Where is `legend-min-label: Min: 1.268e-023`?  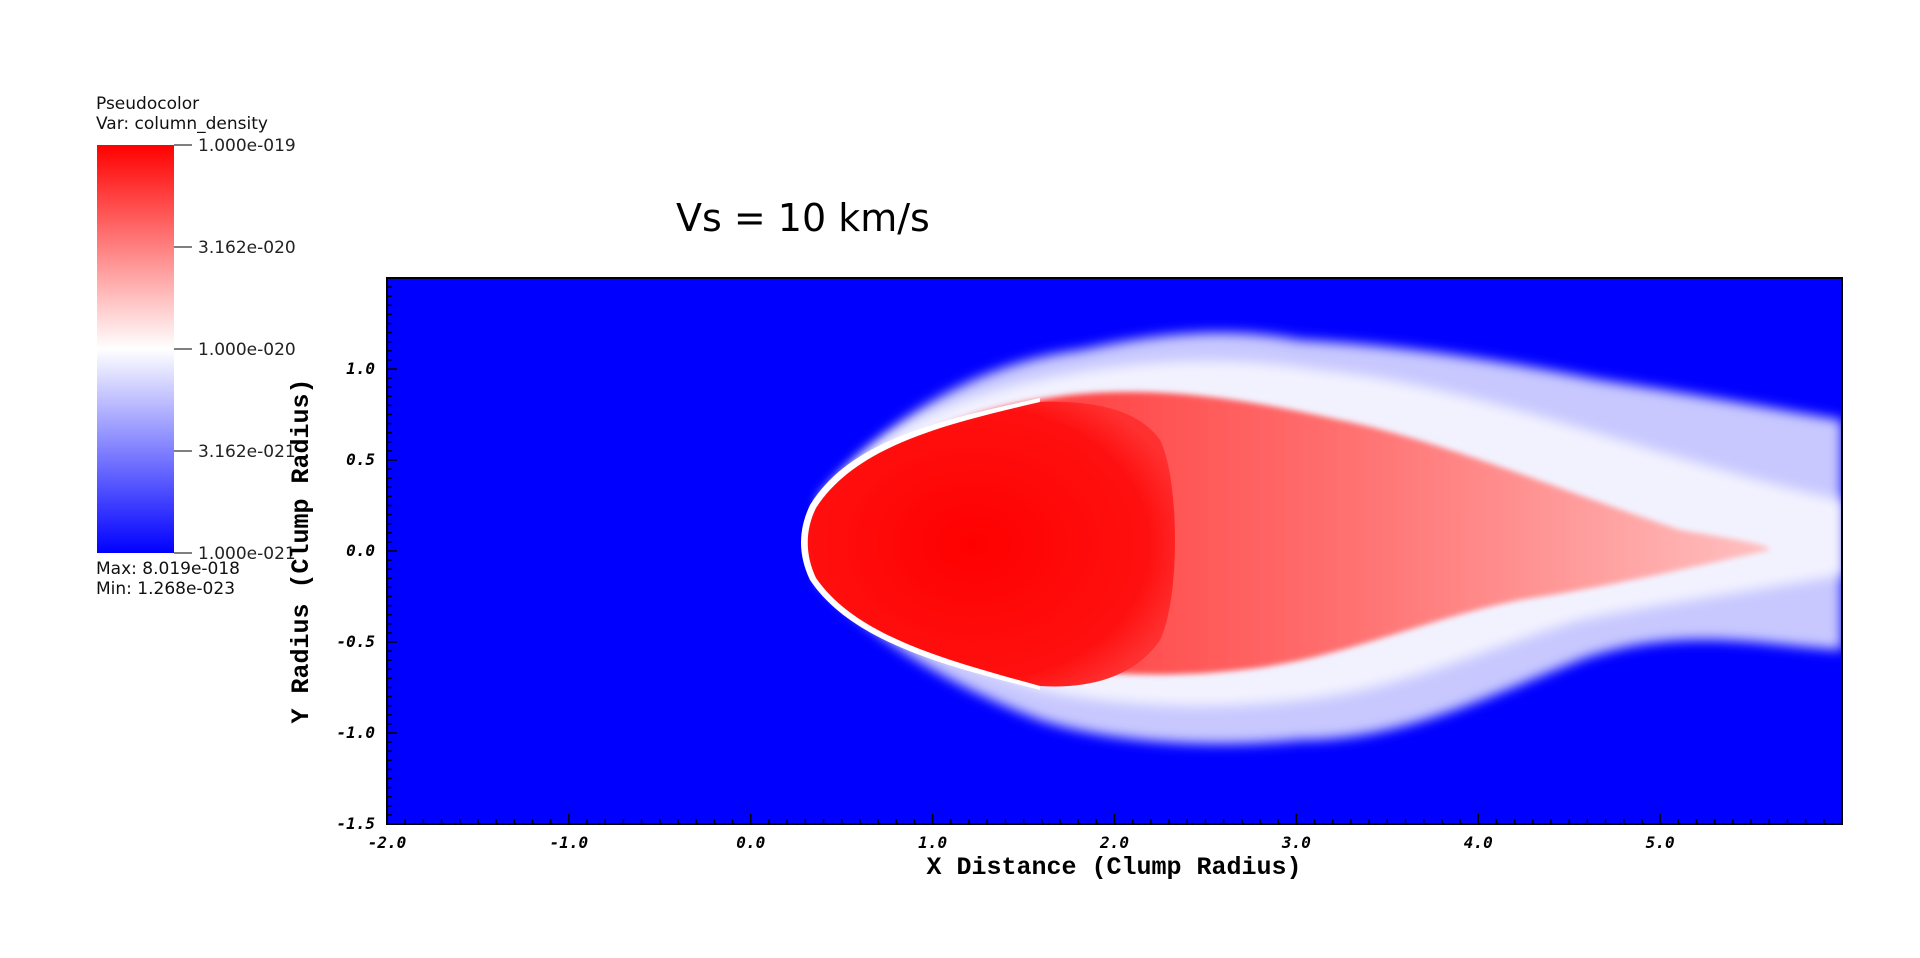 legend-min-label: Min: 1.268e-023 is located at coordinates (166, 589).